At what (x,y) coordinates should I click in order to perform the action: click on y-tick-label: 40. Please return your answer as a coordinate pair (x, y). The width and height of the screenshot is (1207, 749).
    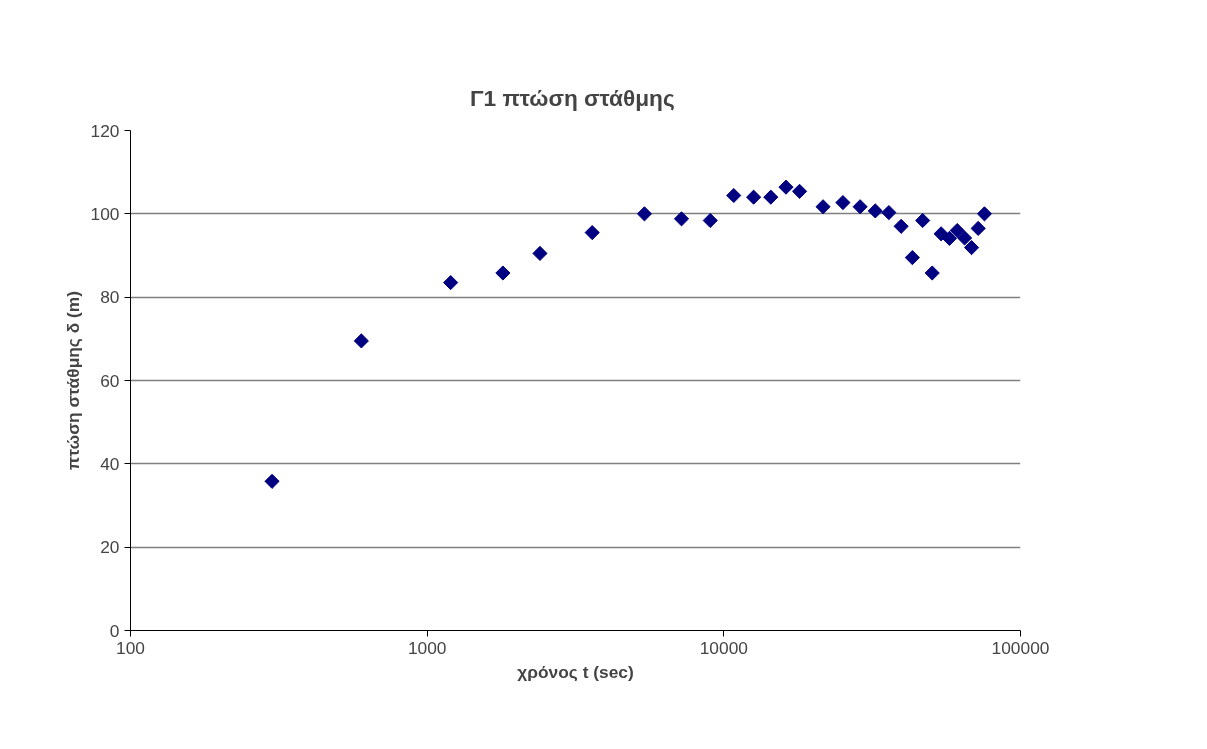
    Looking at the image, I should click on (110, 463).